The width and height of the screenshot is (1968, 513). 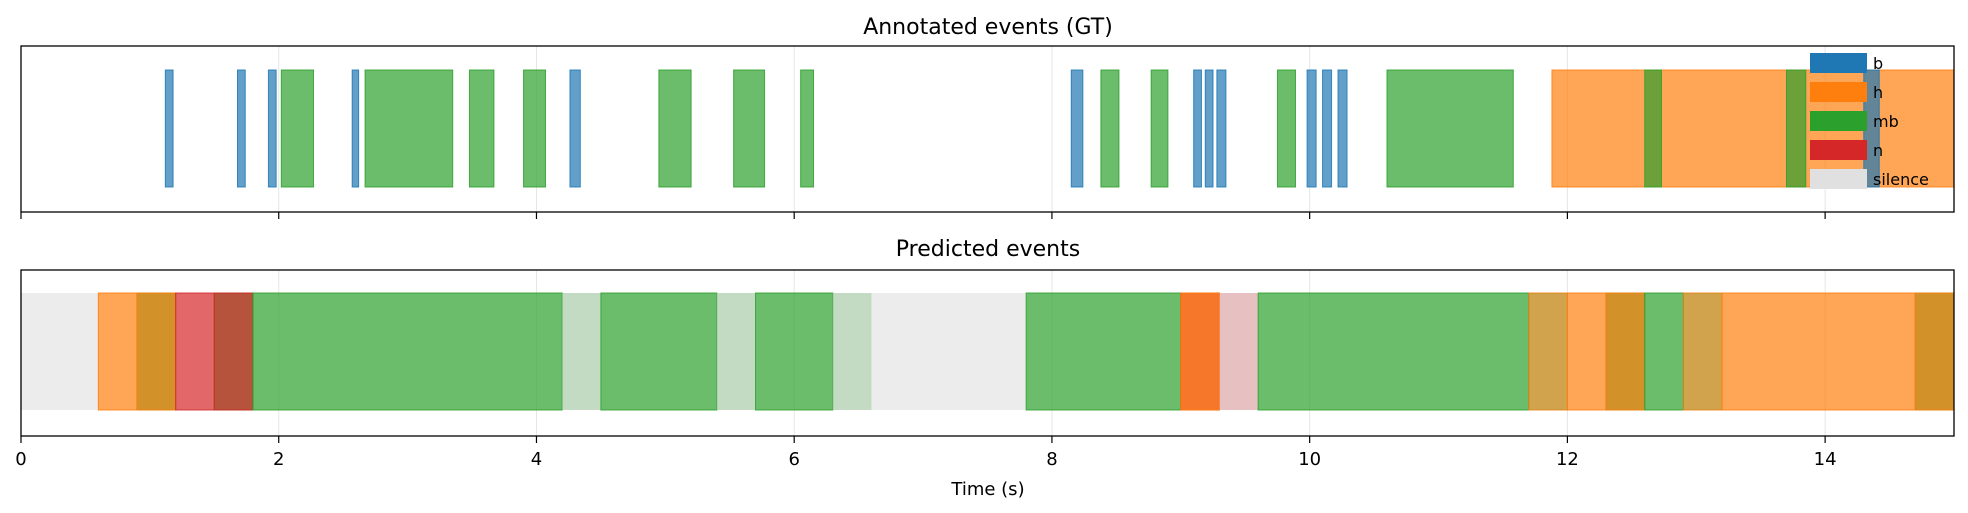 What do you see at coordinates (1567, 459) in the screenshot?
I see `x-tick-label: 12` at bounding box center [1567, 459].